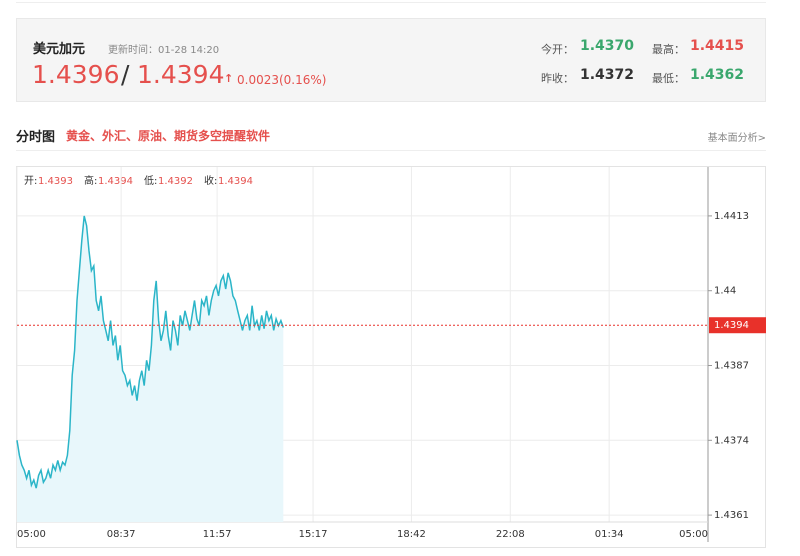 This screenshot has height=556, width=800. What do you see at coordinates (36, 137) in the screenshot?
I see `section-title: 分时图` at bounding box center [36, 137].